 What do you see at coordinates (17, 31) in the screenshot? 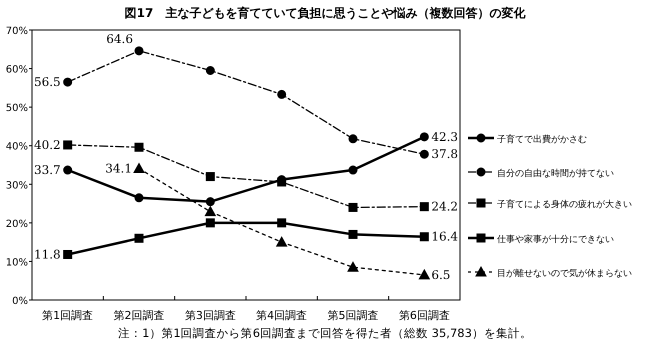
I see `y-tick-label: 70%` at bounding box center [17, 31].